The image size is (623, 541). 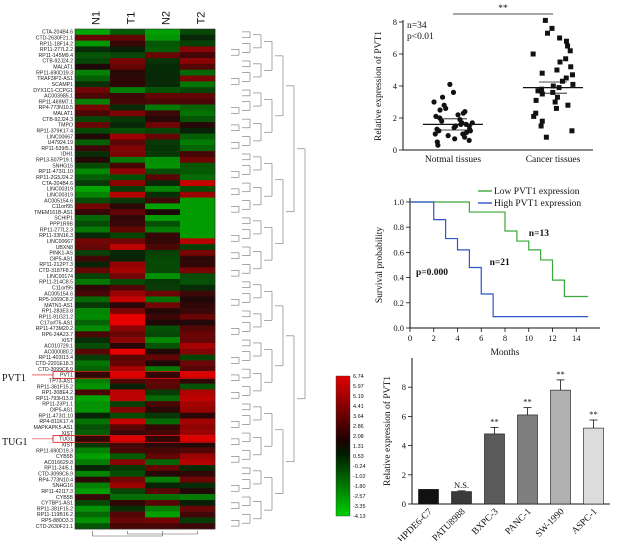 What do you see at coordinates (55, 387) in the screenshot?
I see `heatmap-gene-label: RP11-361F15.2` at bounding box center [55, 387].